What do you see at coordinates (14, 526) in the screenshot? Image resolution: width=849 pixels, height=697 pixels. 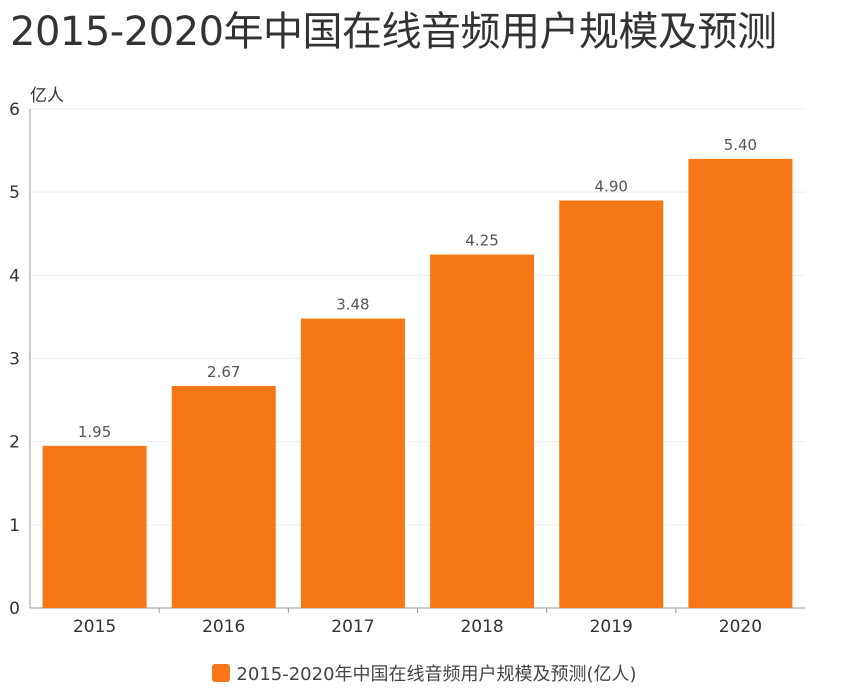 I see `y-tick-label: 1` at bounding box center [14, 526].